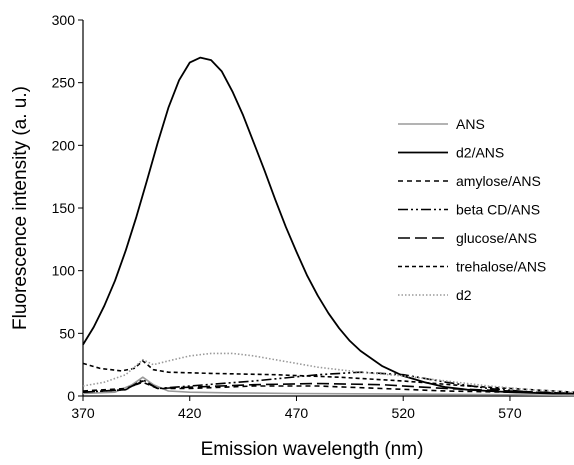 This screenshot has width=574, height=465. I want to click on x-tick-label: 370, so click(83, 413).